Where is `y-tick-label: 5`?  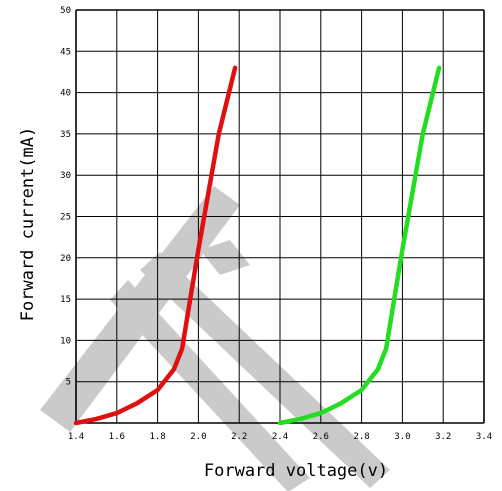 y-tick-label: 5 is located at coordinates (68, 383).